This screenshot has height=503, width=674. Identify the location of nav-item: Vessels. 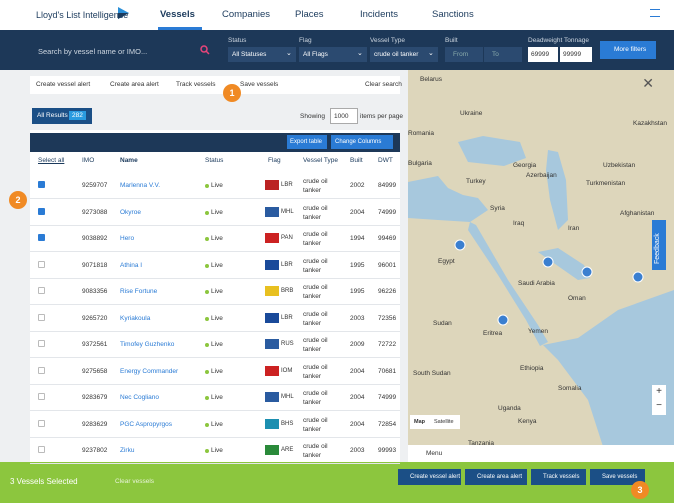
(177, 14).